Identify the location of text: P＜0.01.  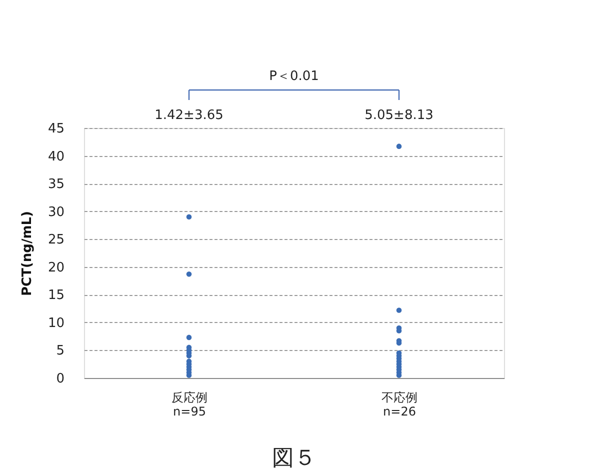
(294, 76).